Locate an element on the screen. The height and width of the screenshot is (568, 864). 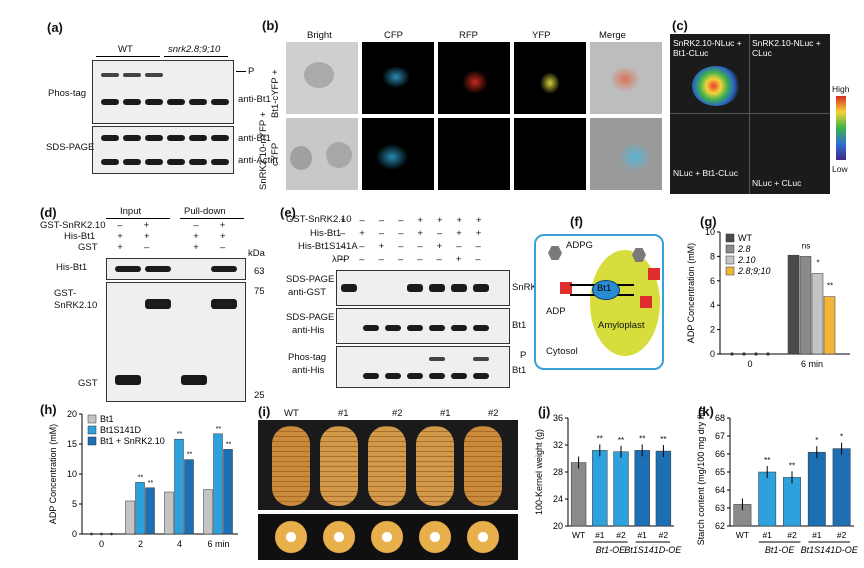
e-ab-1: anti-GST is located at coordinates (307, 292).